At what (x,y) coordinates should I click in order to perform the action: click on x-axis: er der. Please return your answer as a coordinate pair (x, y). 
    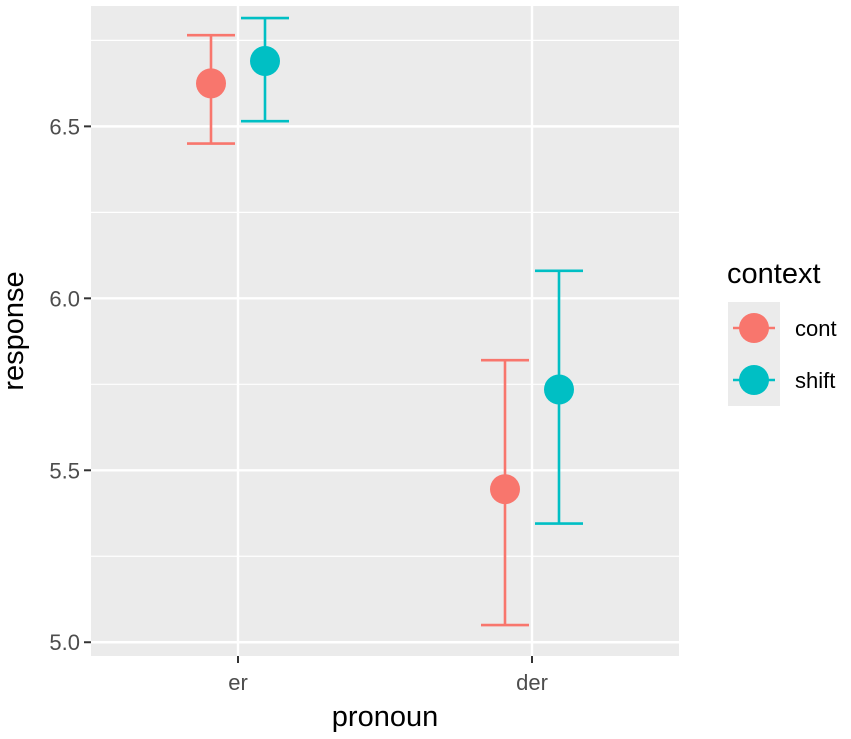
    Looking at the image, I should click on (388, 675).